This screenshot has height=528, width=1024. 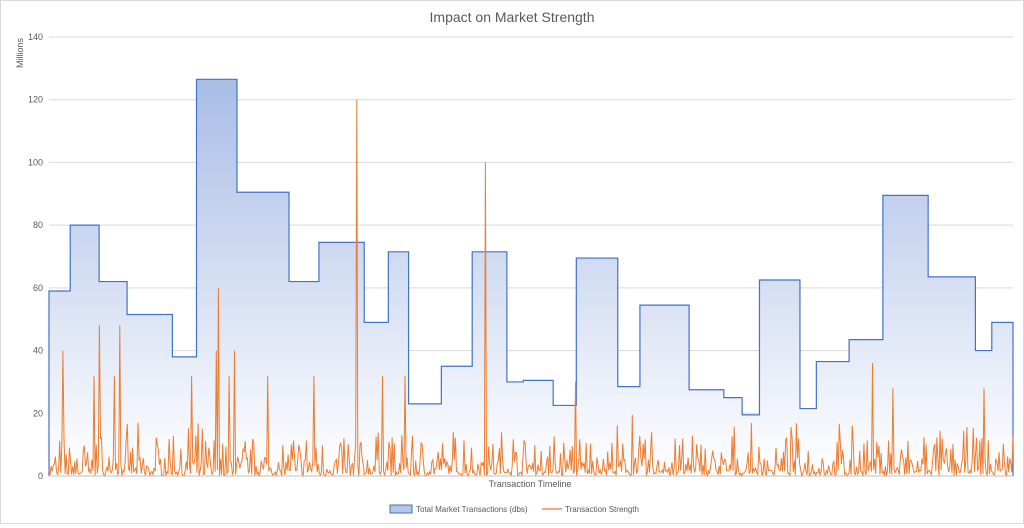 What do you see at coordinates (38, 288) in the screenshot?
I see `y-tick-label: 60` at bounding box center [38, 288].